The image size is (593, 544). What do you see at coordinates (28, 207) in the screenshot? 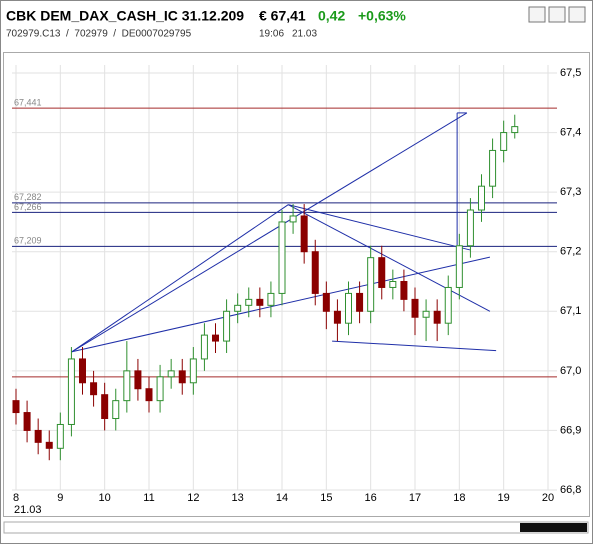
I see `level-label: 67,266` at bounding box center [28, 207].